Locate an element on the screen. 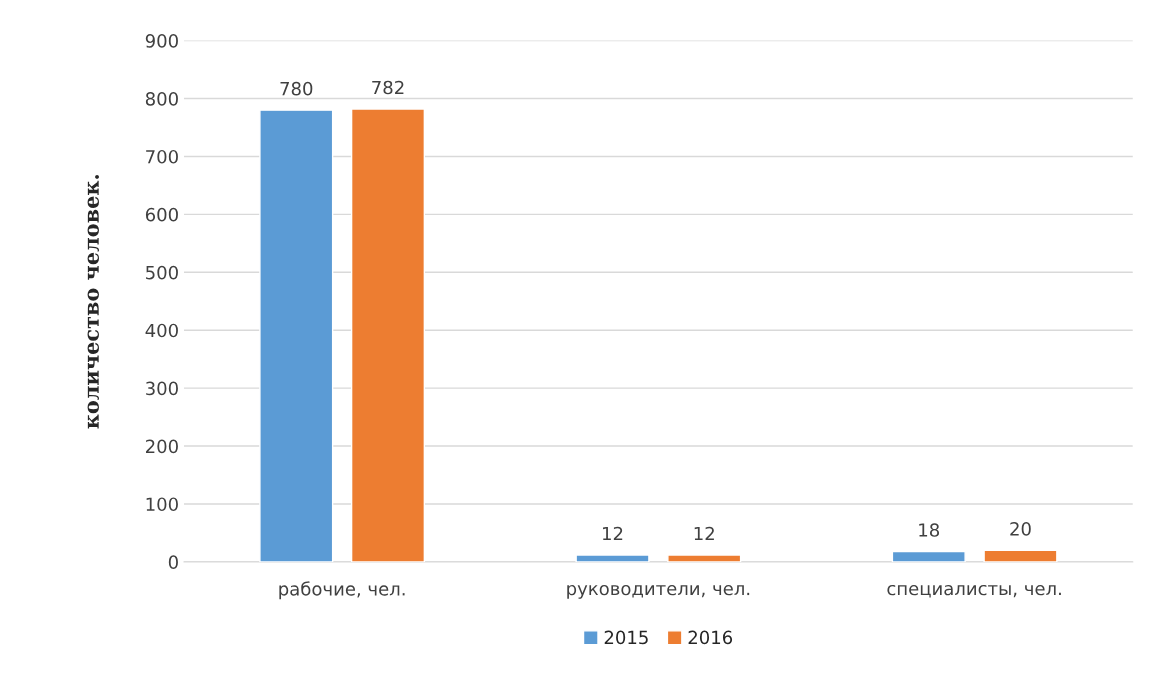 Image resolution: width=1150 pixels, height=677 pixels. y-axis-title: количество человек. is located at coordinates (93, 302).